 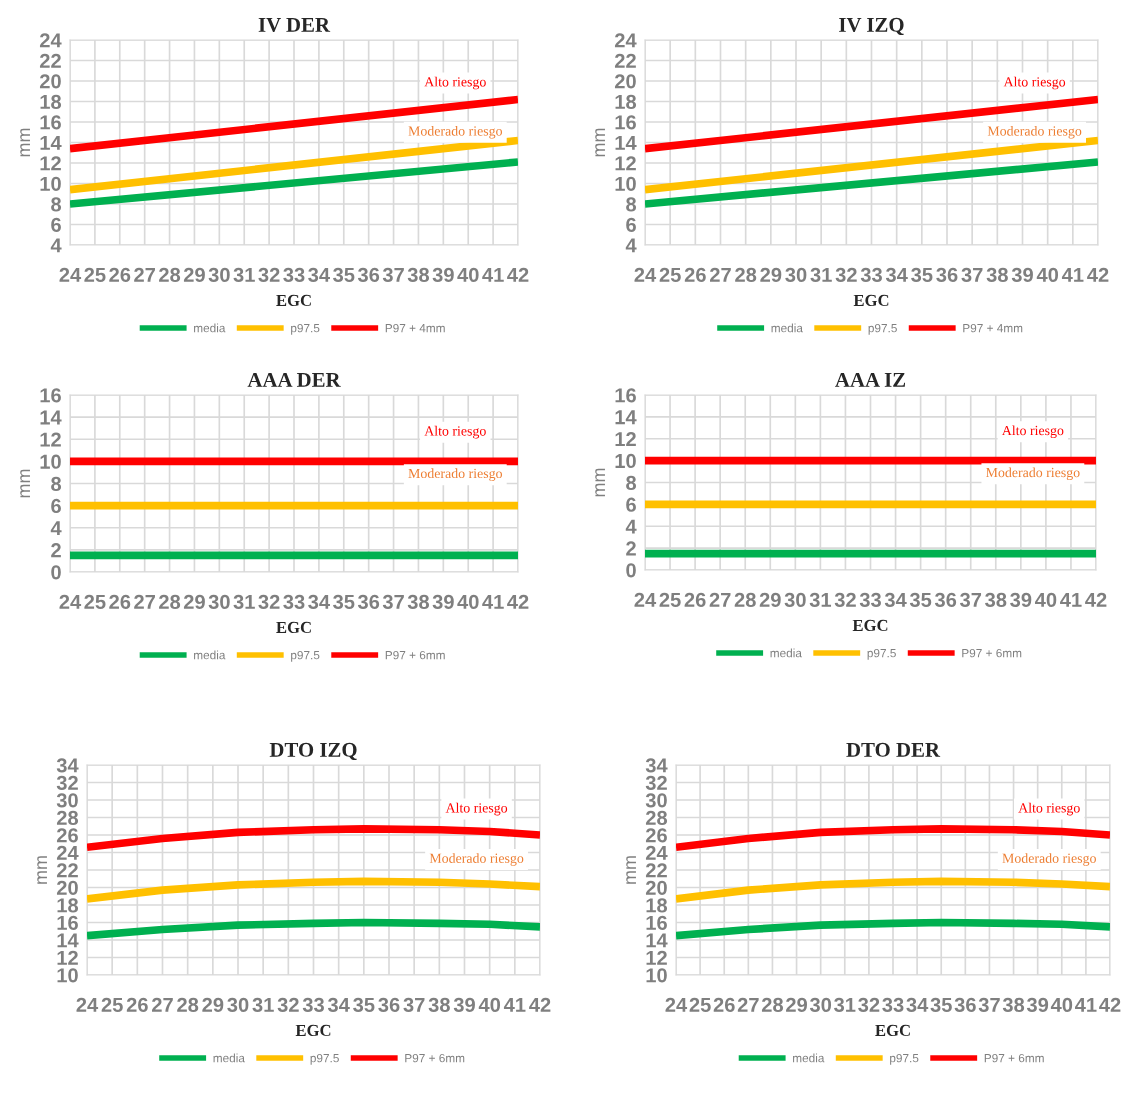 I want to click on x-tick-label: 32, so click(x=288, y=1005).